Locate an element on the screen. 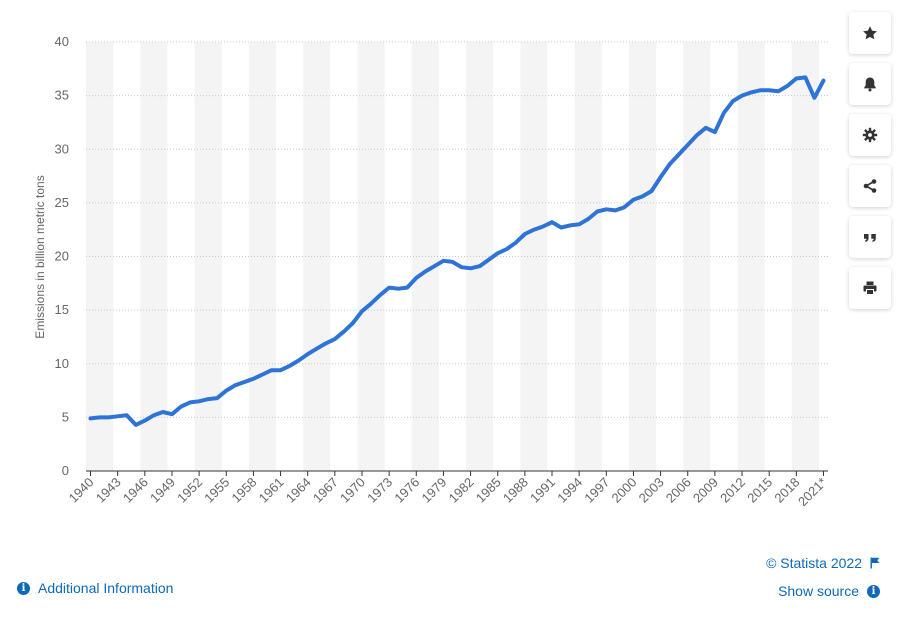  x-tick-label: 1979 is located at coordinates (433, 490).